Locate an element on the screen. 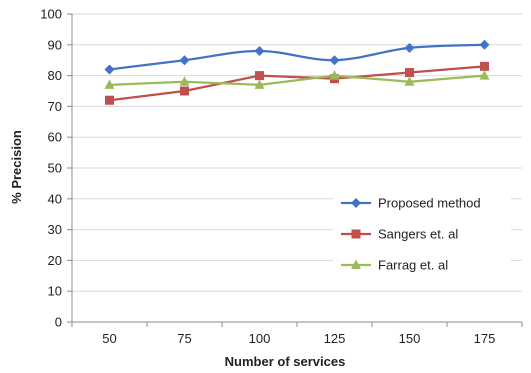  y-axis-title: % Precision is located at coordinates (16, 167).